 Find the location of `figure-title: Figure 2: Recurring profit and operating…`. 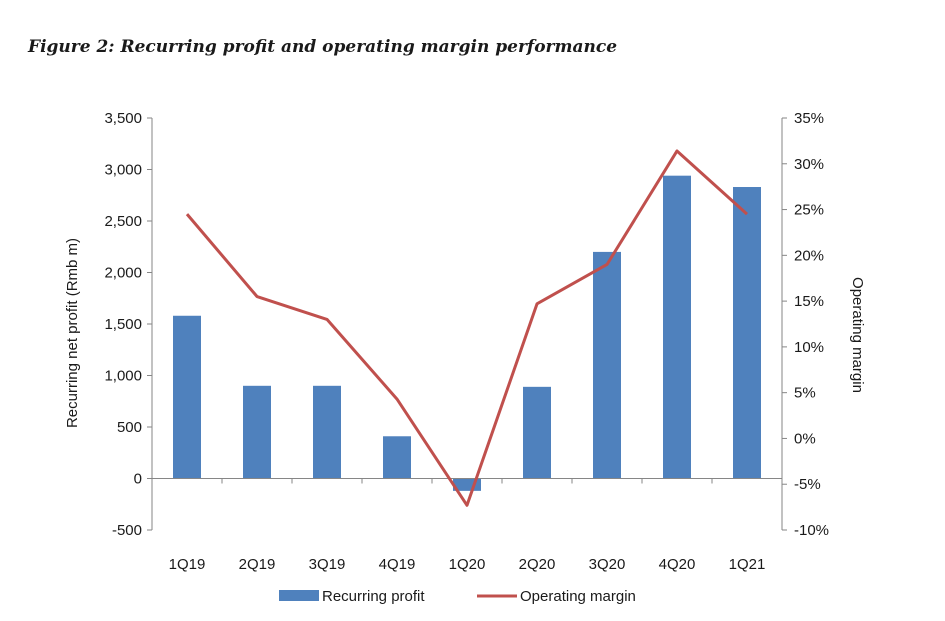

figure-title: Figure 2: Recurring profit and operating… is located at coordinates (323, 47).